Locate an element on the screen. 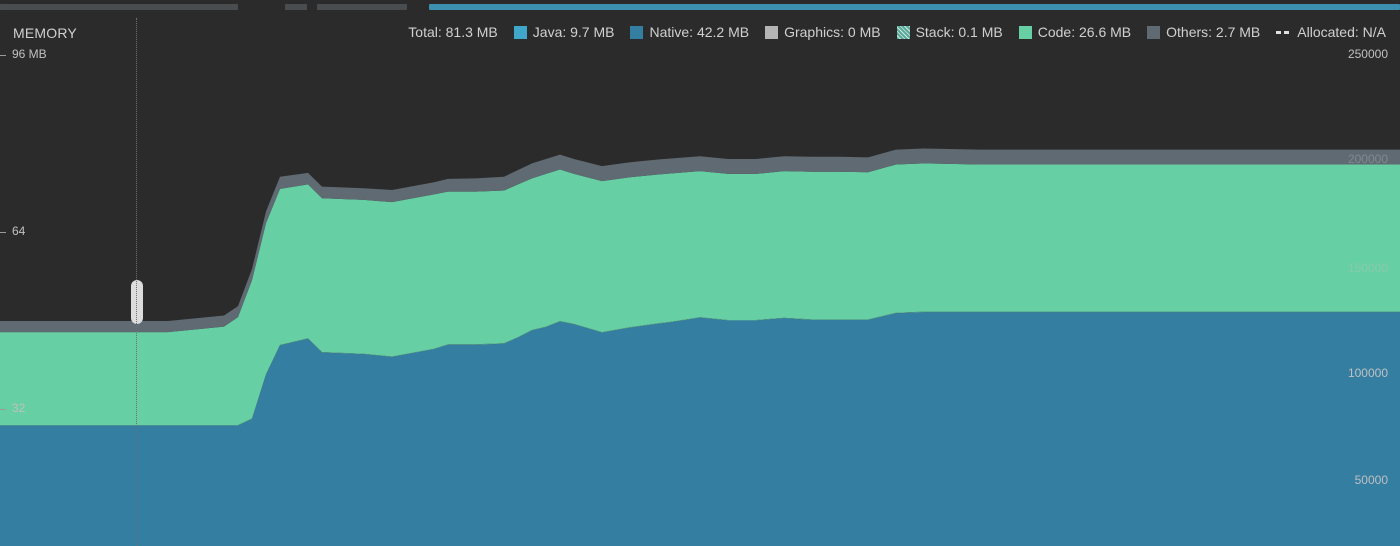 This screenshot has width=1400, height=546. range-selection-handle is located at coordinates (137, 302).